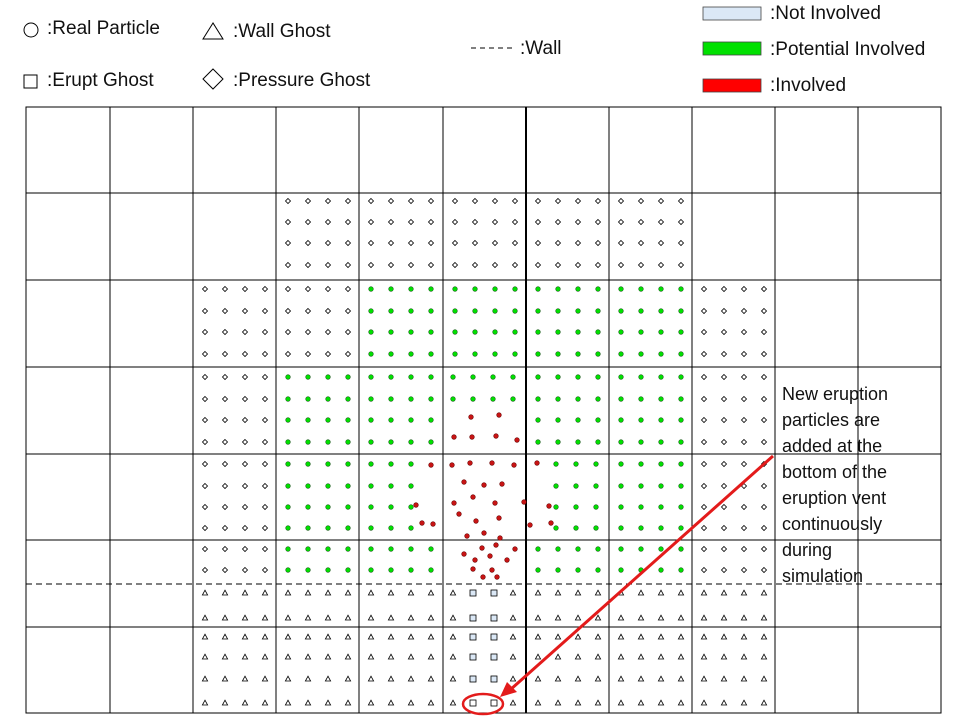 The height and width of the screenshot is (720, 960). I want to click on vent-highlight-ellipse, so click(483, 704).